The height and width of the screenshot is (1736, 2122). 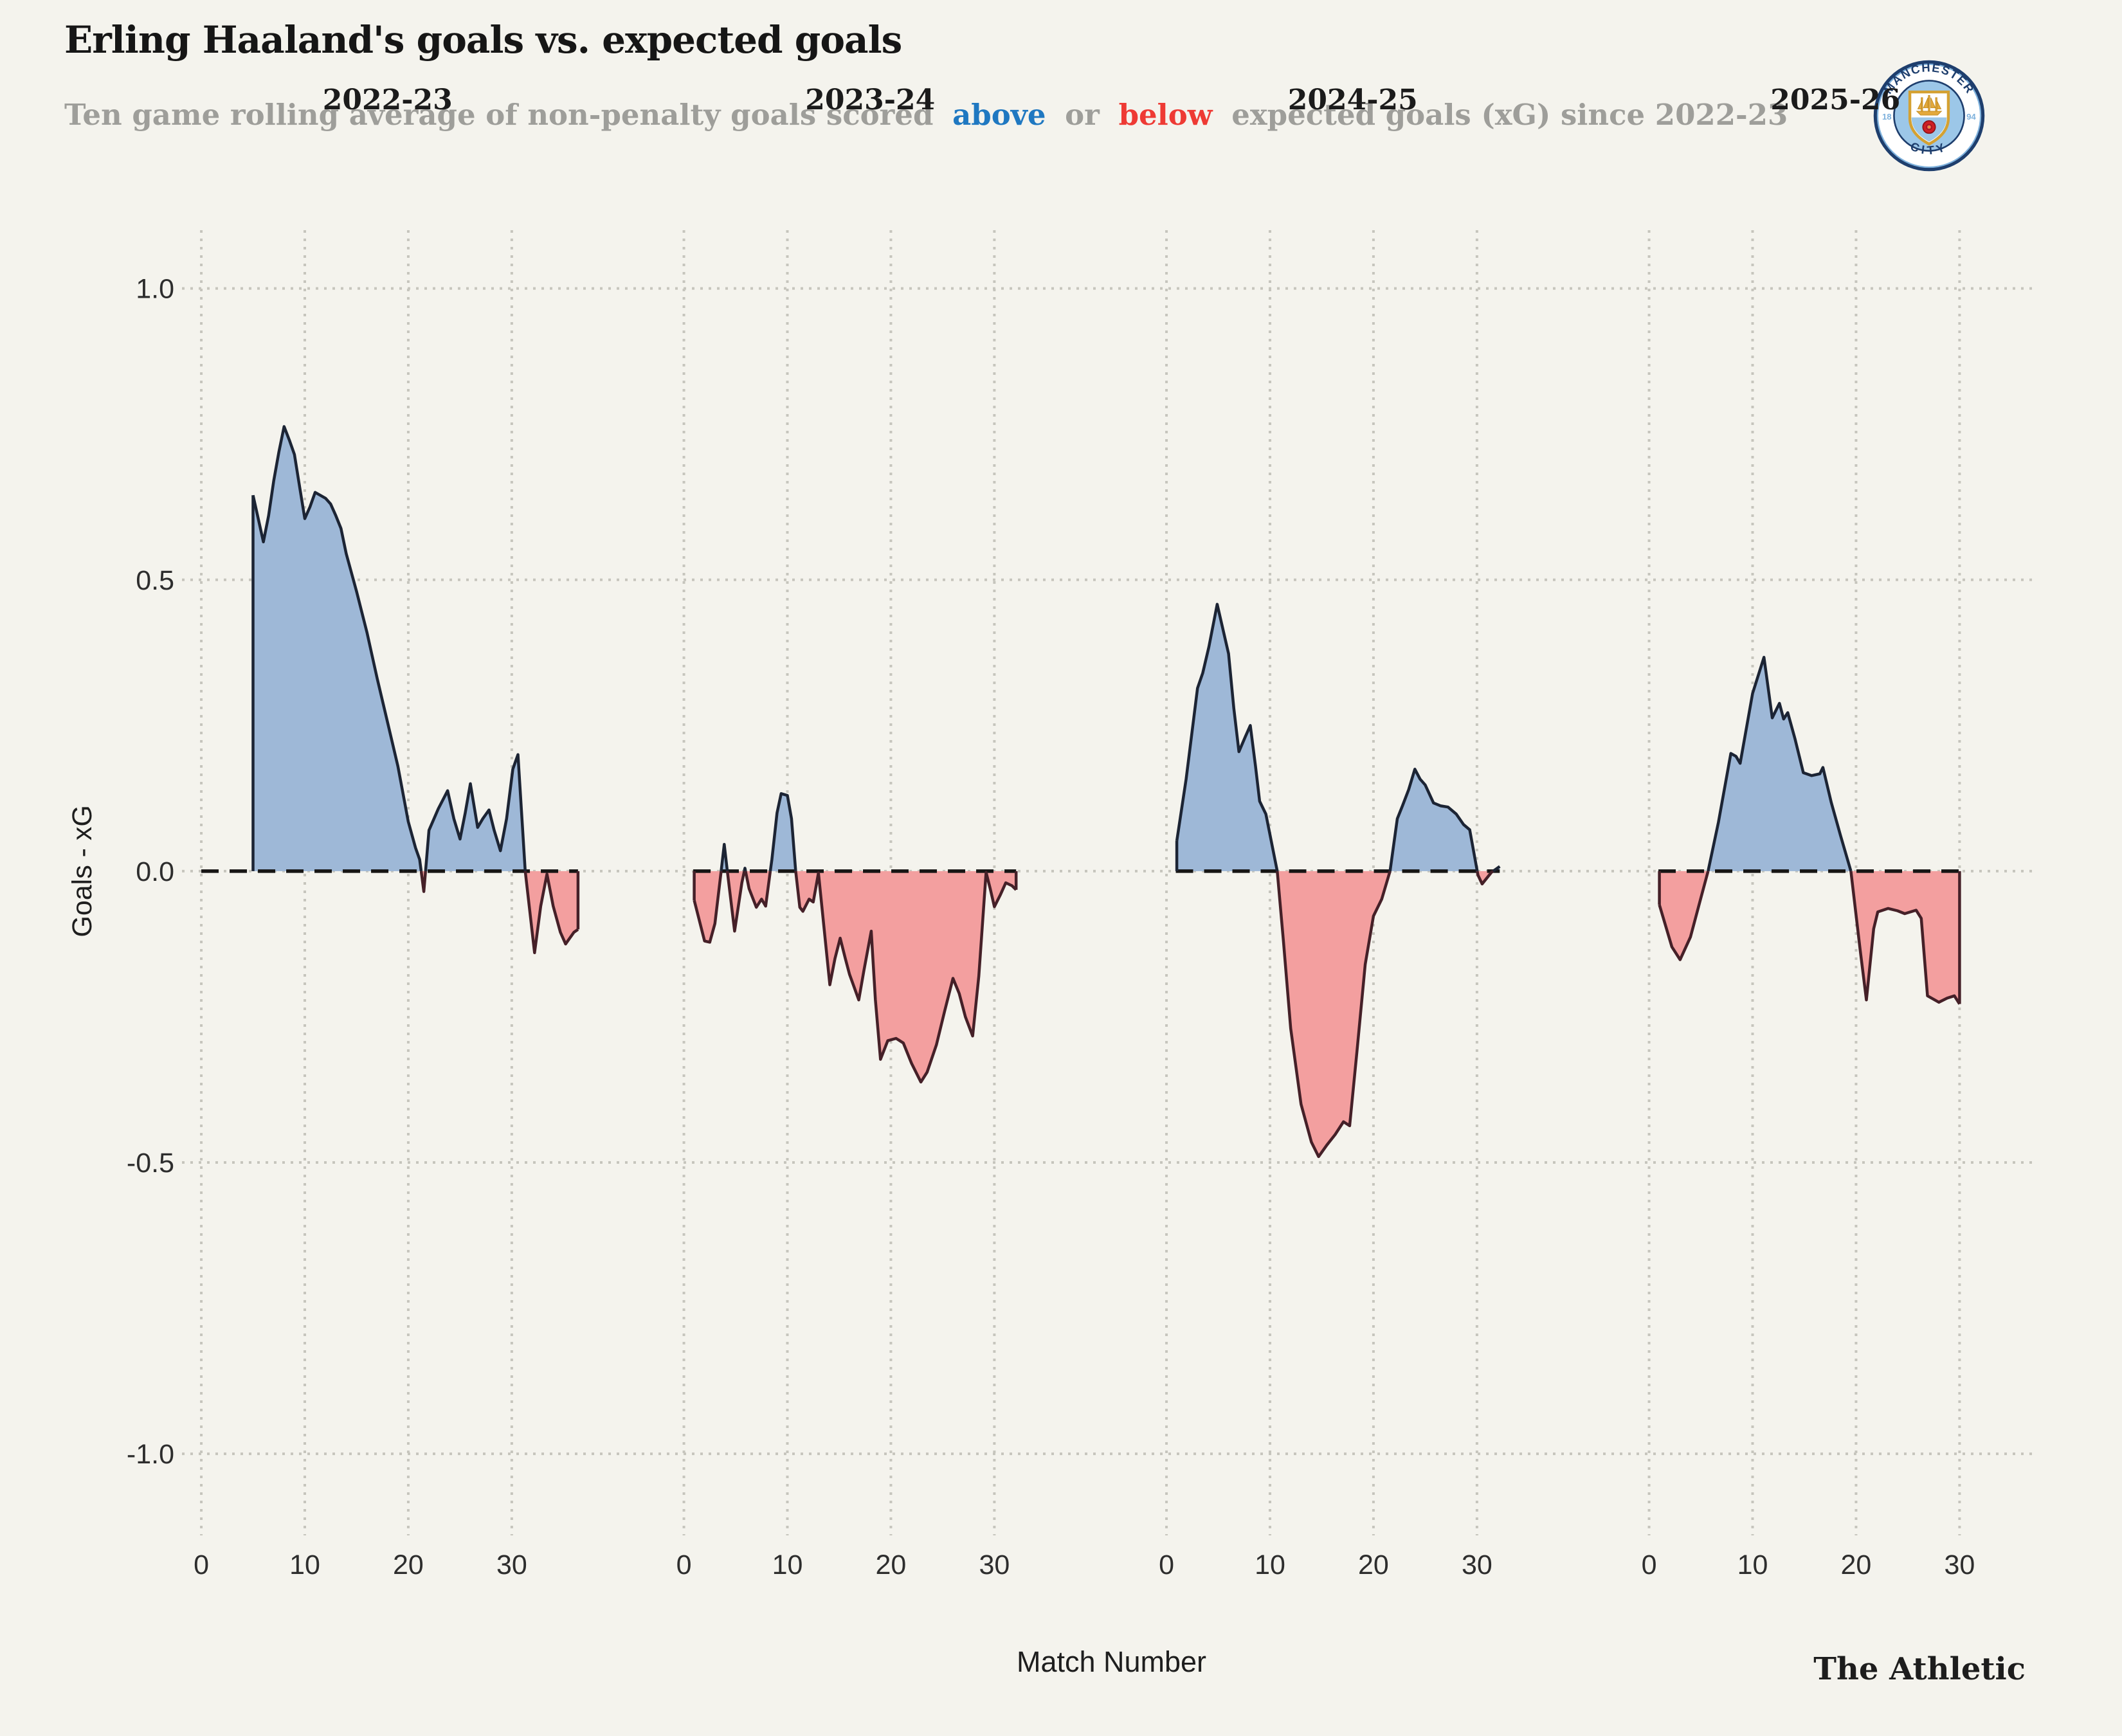 I want to click on badge-year-right: 94, so click(x=1971, y=117).